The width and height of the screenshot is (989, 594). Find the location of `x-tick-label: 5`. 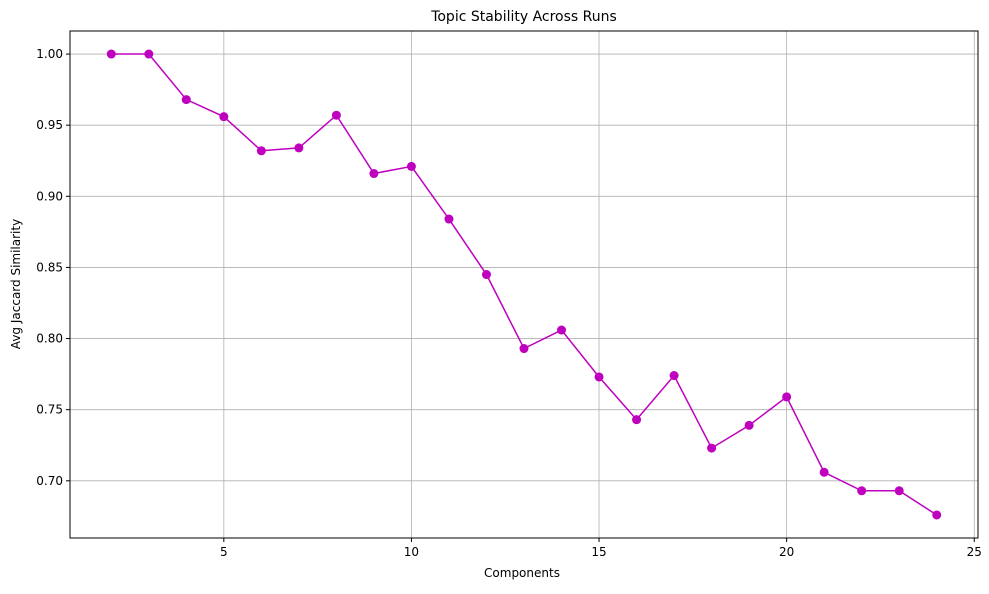

x-tick-label: 5 is located at coordinates (224, 552).